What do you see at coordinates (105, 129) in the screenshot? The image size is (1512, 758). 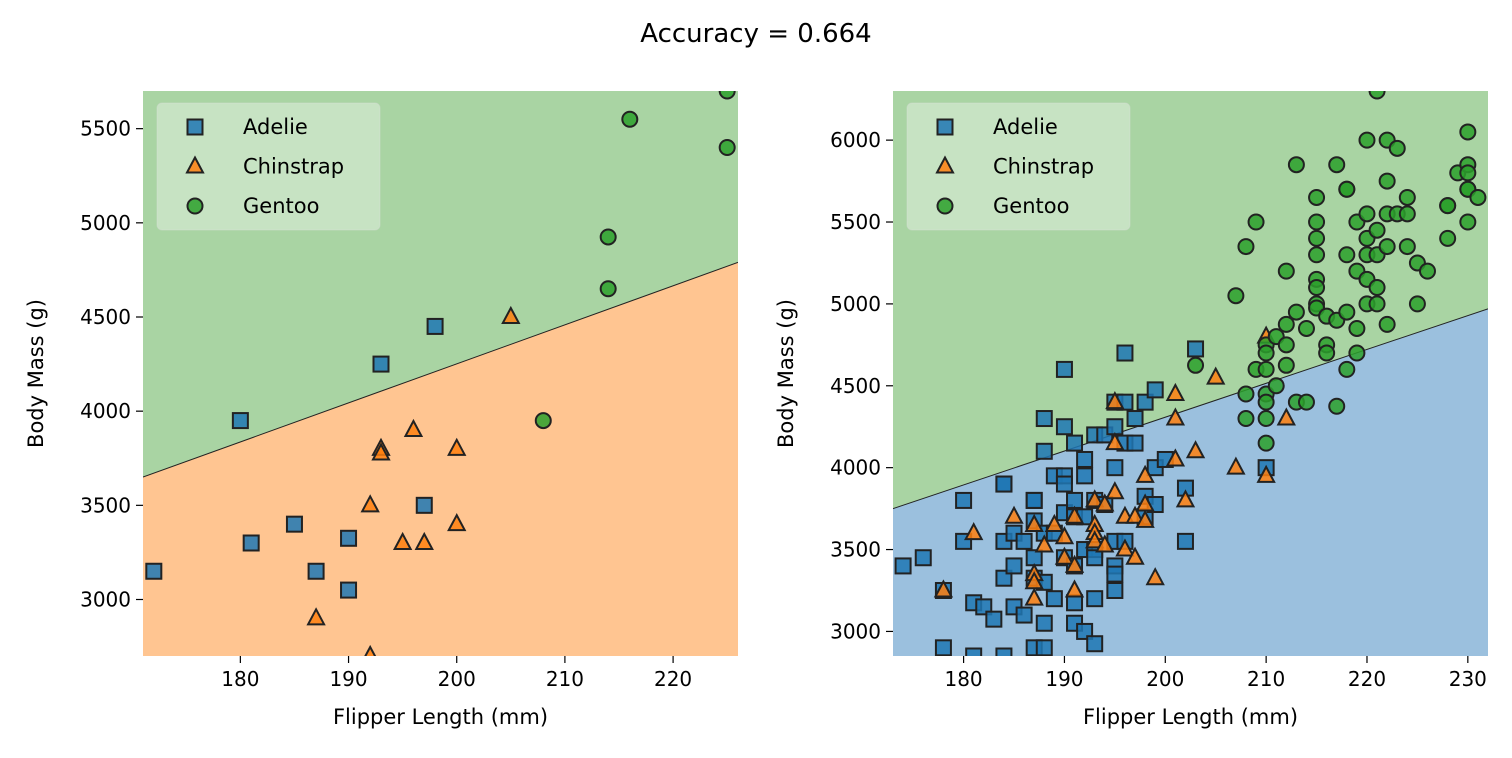 I see `y-tick-label: 5500` at bounding box center [105, 129].